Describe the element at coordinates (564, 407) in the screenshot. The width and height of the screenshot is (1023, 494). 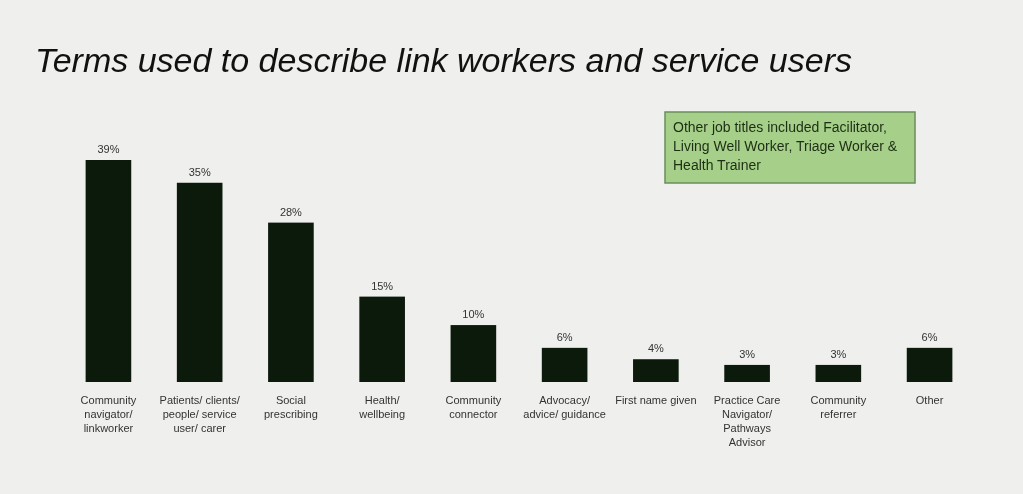
I see `x-tick-label: Advocacy/ advice/ guidance` at that location.